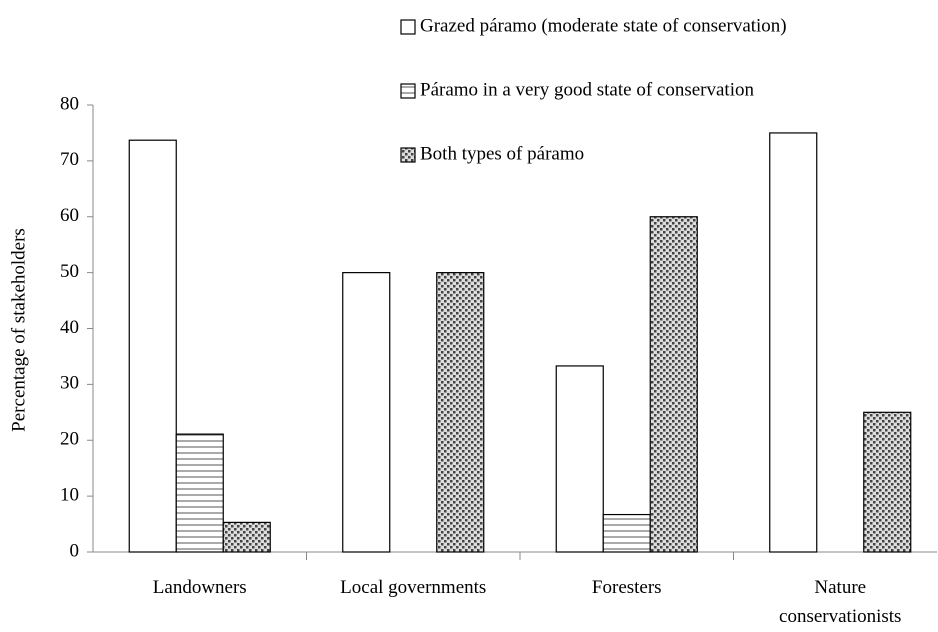 This screenshot has width=938, height=632. I want to click on y-tick-label: 10, so click(69, 494).